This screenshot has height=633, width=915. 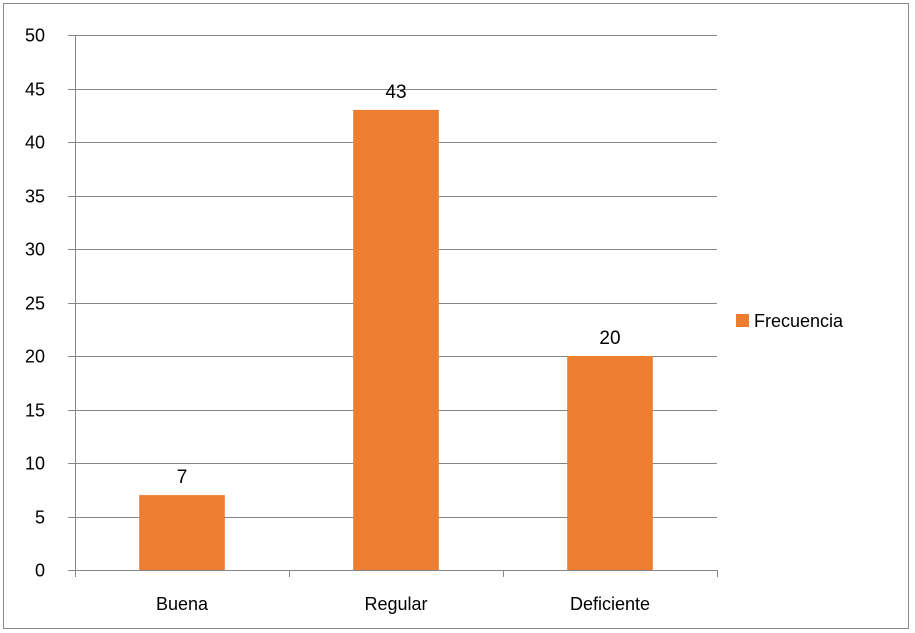 I want to click on data-label-deficiente: 20, so click(x=609, y=338).